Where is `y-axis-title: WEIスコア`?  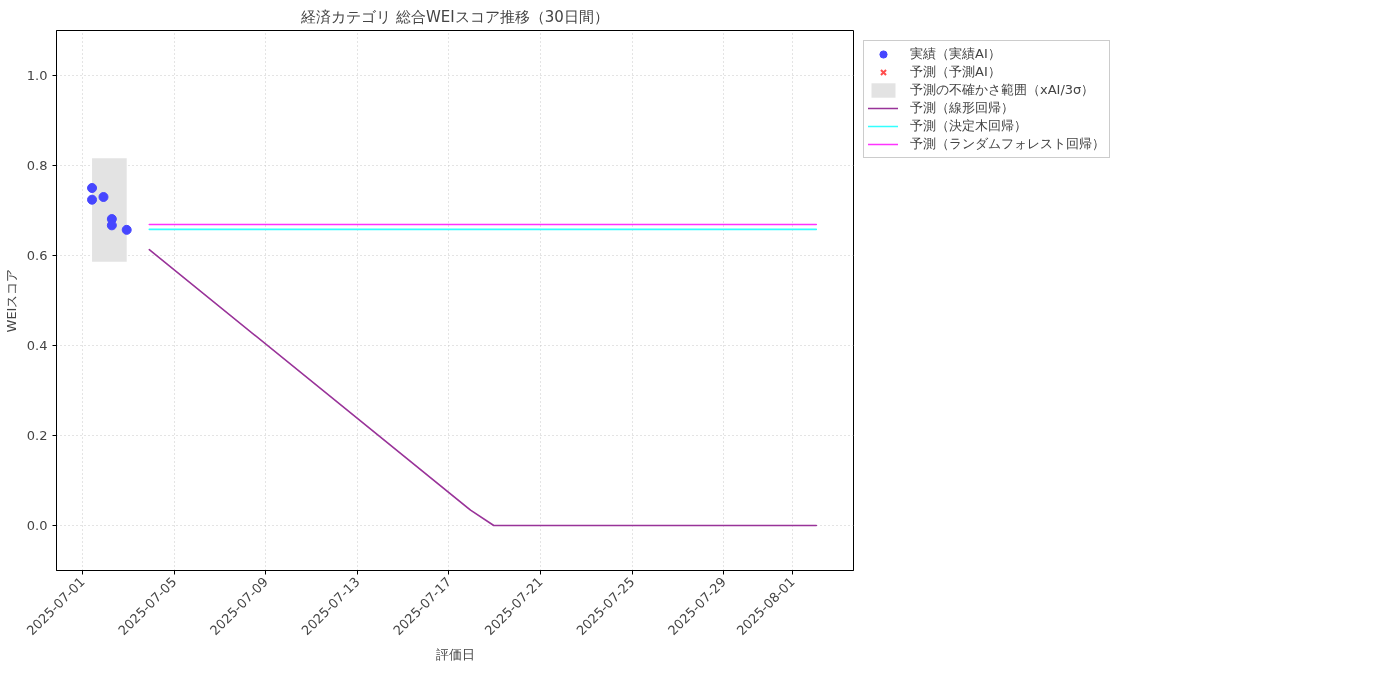
y-axis-title: WEIスコア is located at coordinates (11, 300).